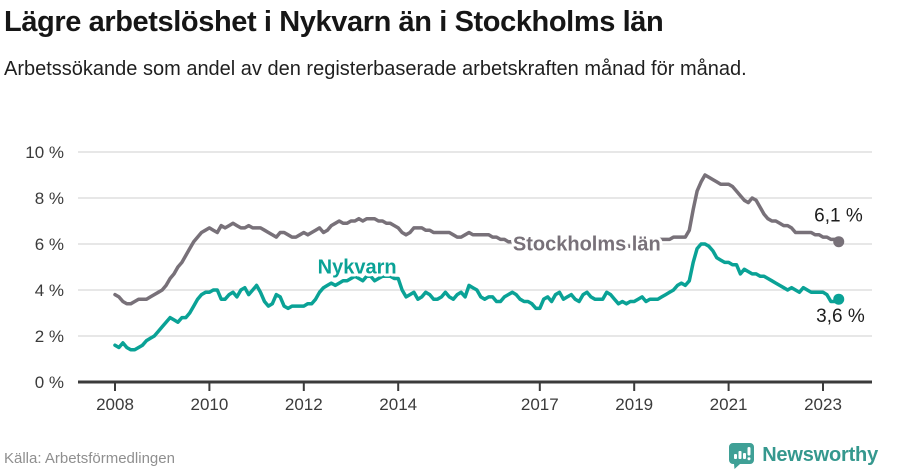 The width and height of the screenshot is (900, 474). I want to click on end-value-label-stockholms-l-n: 6,1 %, so click(838, 216).